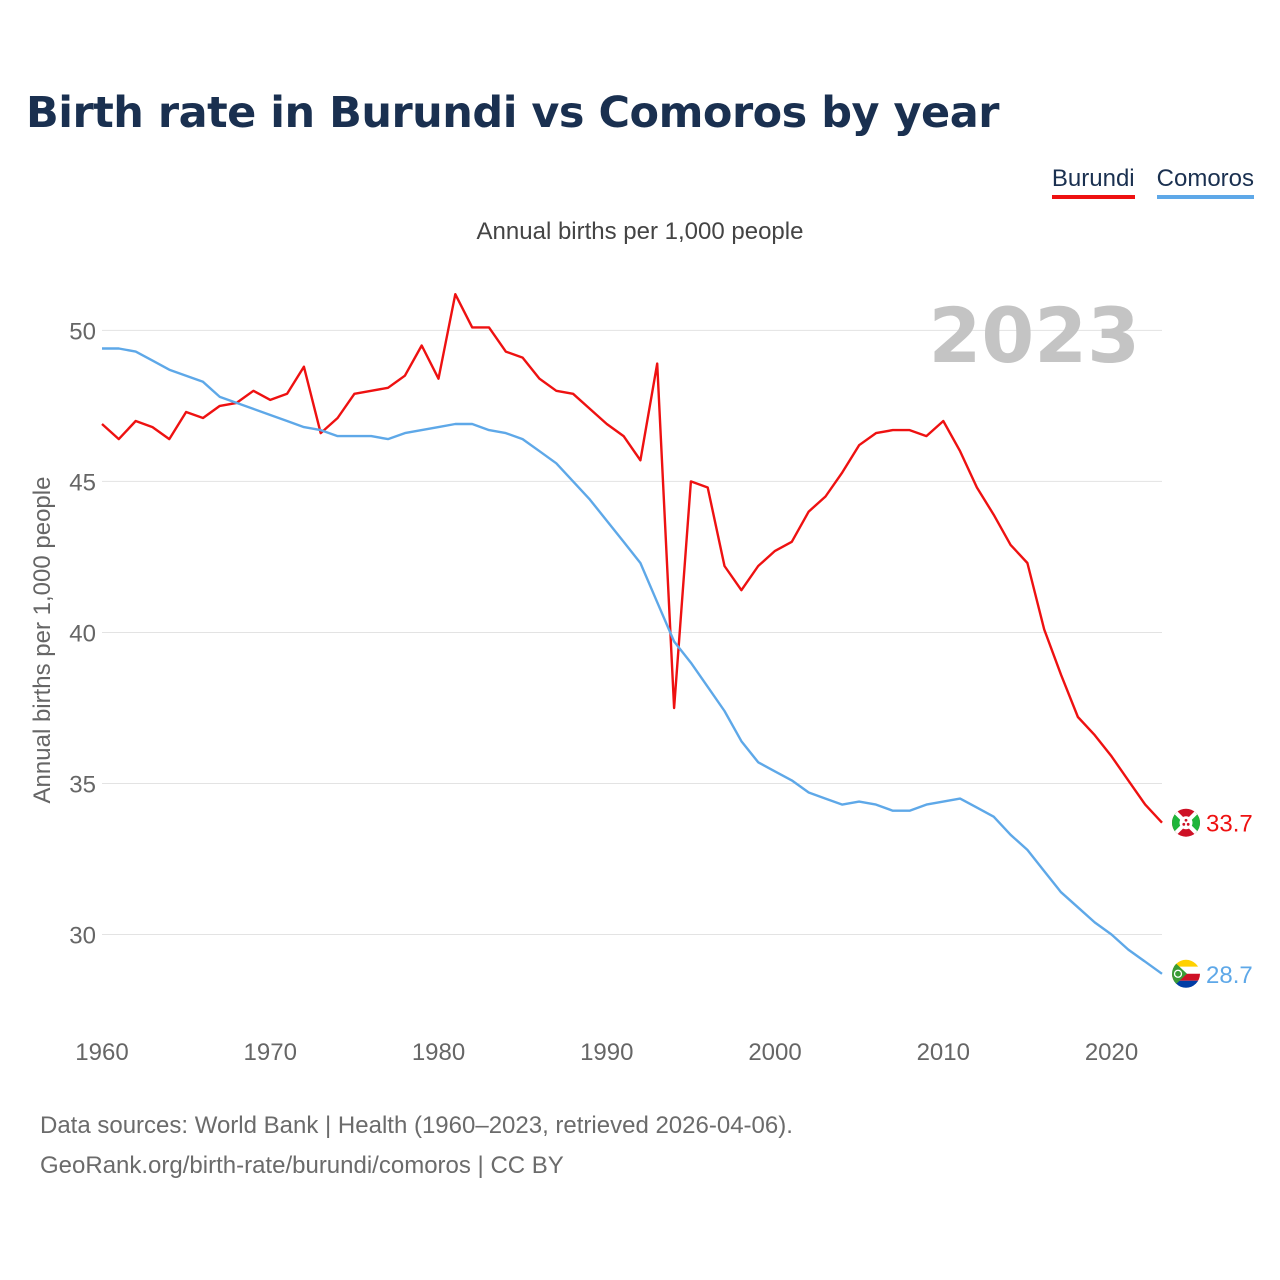  What do you see at coordinates (774, 1052) in the screenshot?
I see `x-tick-label: 2000` at bounding box center [774, 1052].